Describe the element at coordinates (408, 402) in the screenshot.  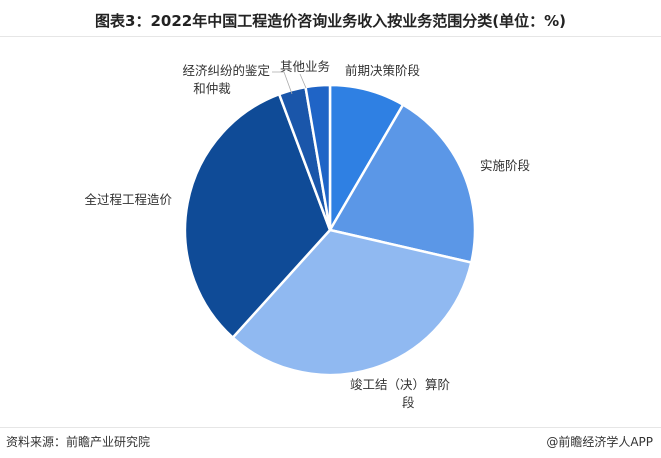
I see `slice-label: 段` at that location.